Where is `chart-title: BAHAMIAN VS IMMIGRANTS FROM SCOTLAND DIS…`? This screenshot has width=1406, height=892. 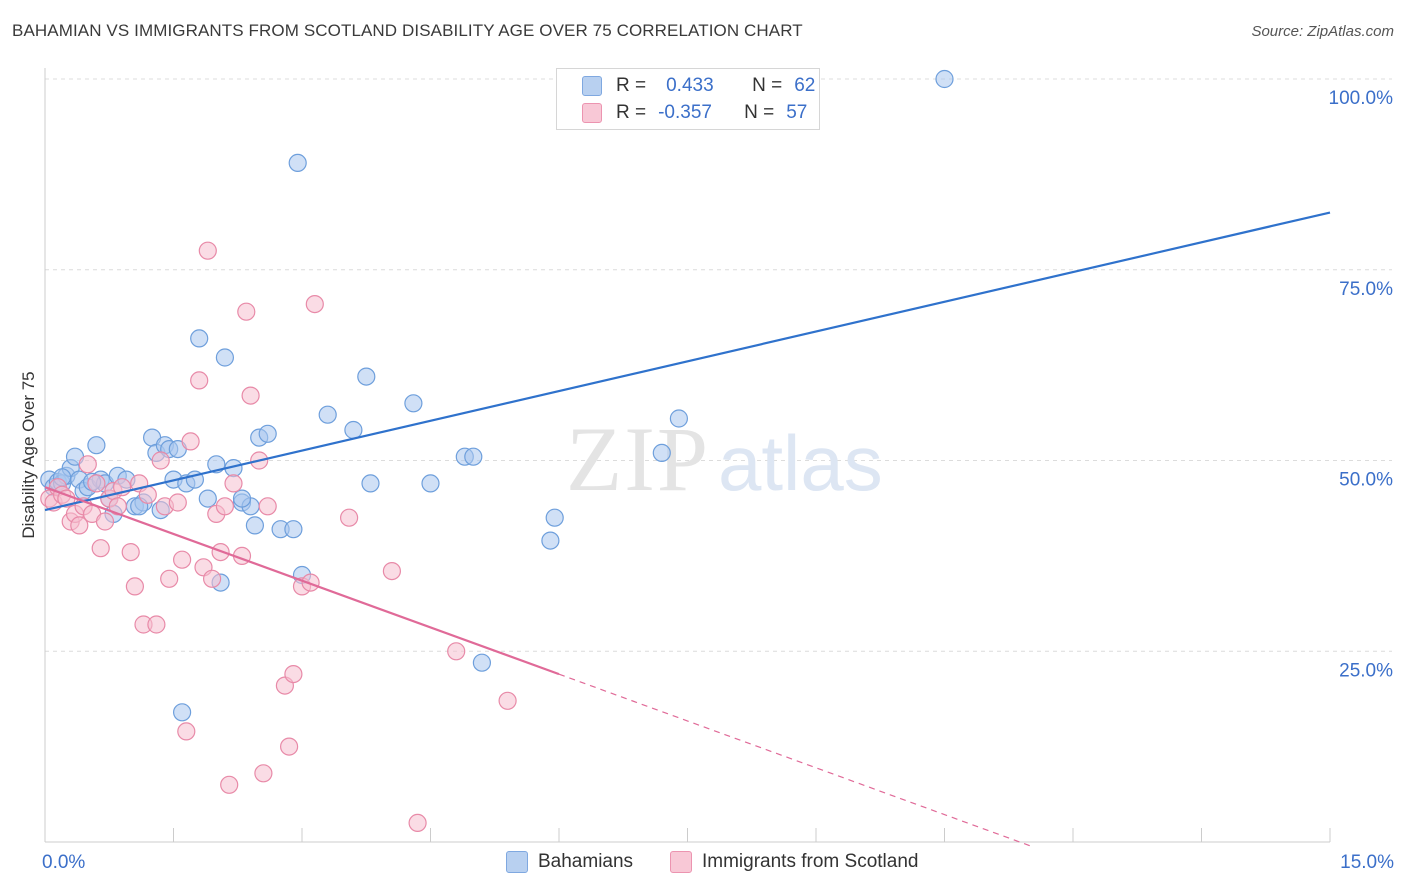 chart-title: BAHAMIAN VS IMMIGRANTS FROM SCOTLAND DIS… is located at coordinates (407, 30).